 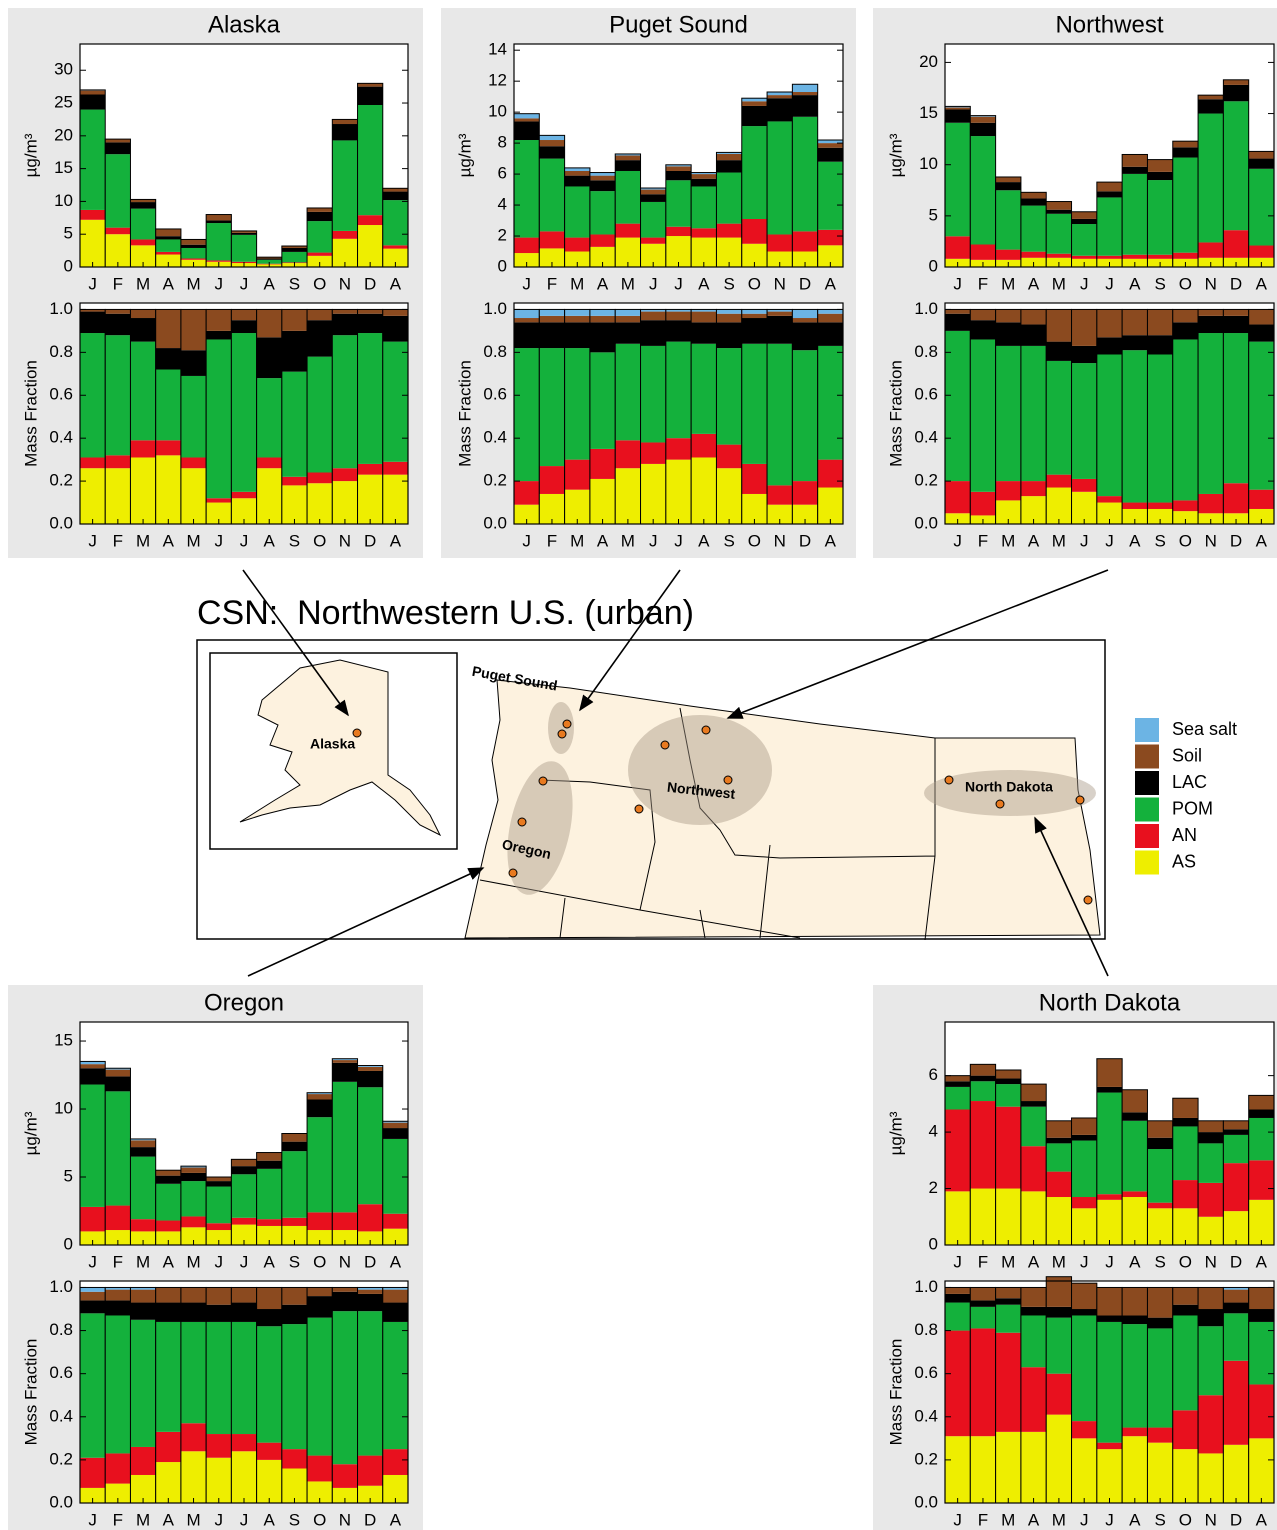 I want to click on y-tick-label: 0.0, so click(x=926, y=1501).